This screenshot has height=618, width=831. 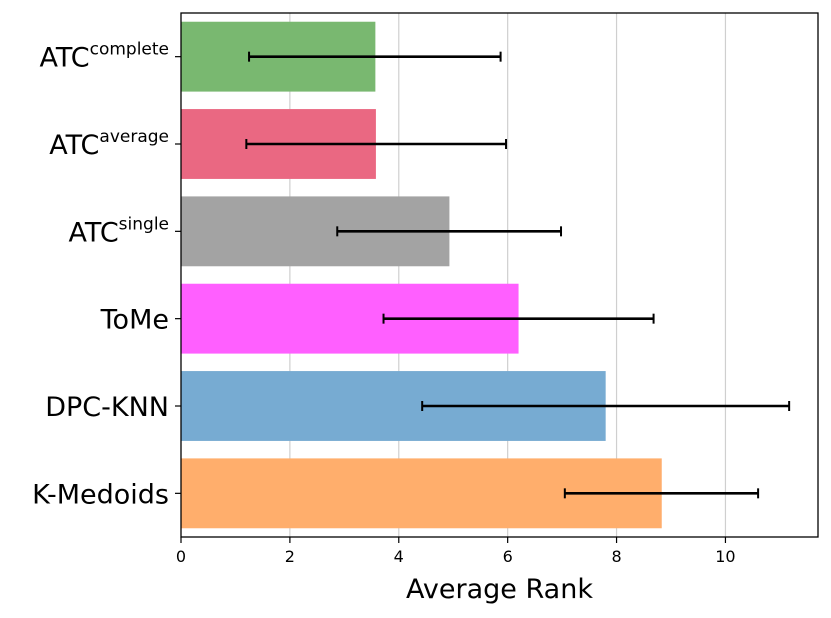 What do you see at coordinates (725, 556) in the screenshot?
I see `x-tick-label: 10` at bounding box center [725, 556].